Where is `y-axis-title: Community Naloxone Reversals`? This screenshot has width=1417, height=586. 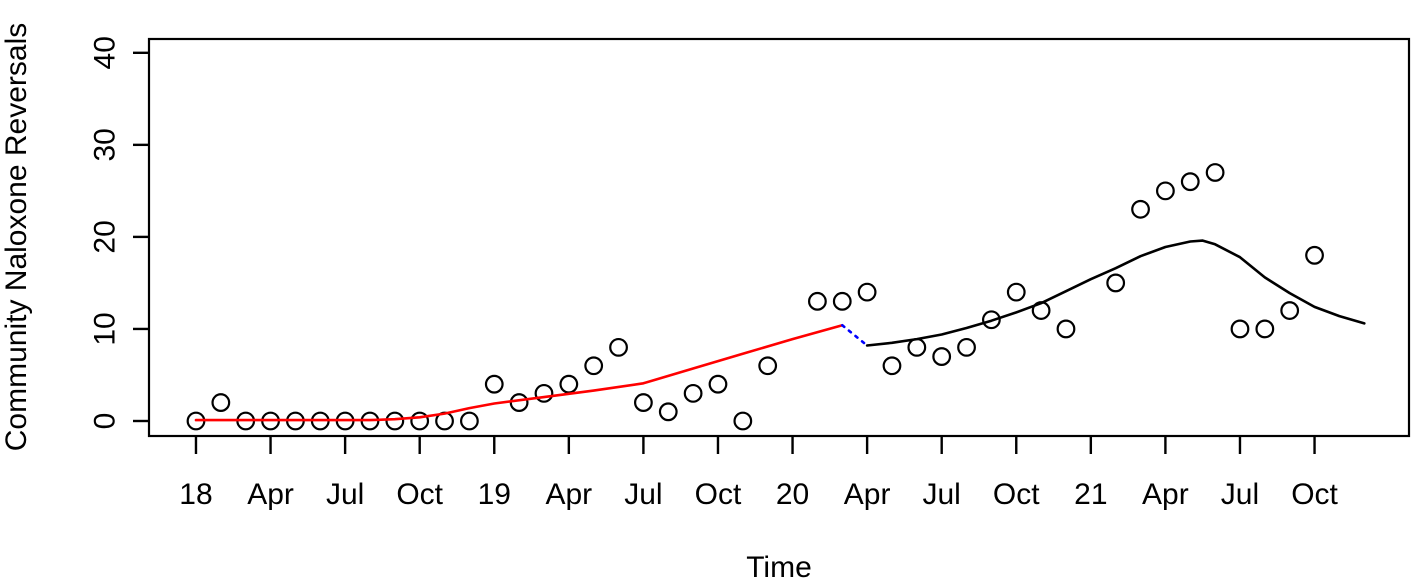 y-axis-title: Community Naloxone Reversals is located at coordinates (16, 237).